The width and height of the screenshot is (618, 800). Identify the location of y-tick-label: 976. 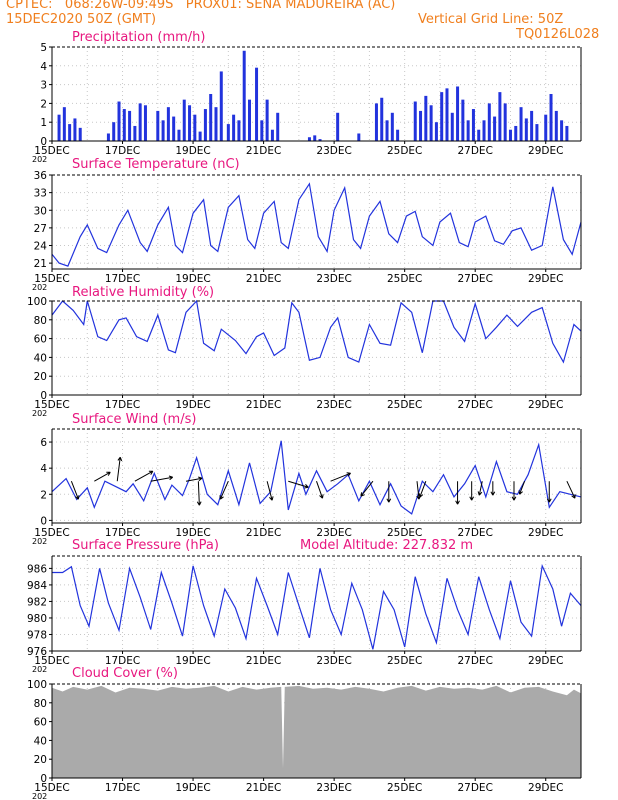
(37, 652).